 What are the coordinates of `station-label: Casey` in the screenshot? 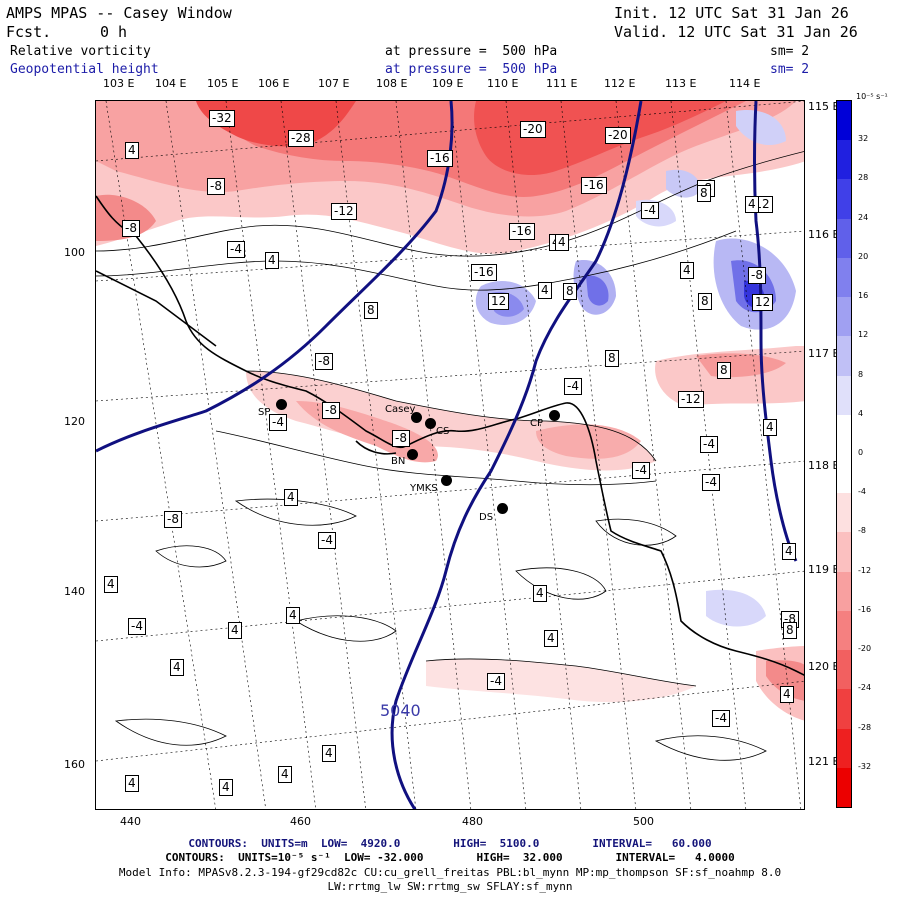 It's located at (400, 409).